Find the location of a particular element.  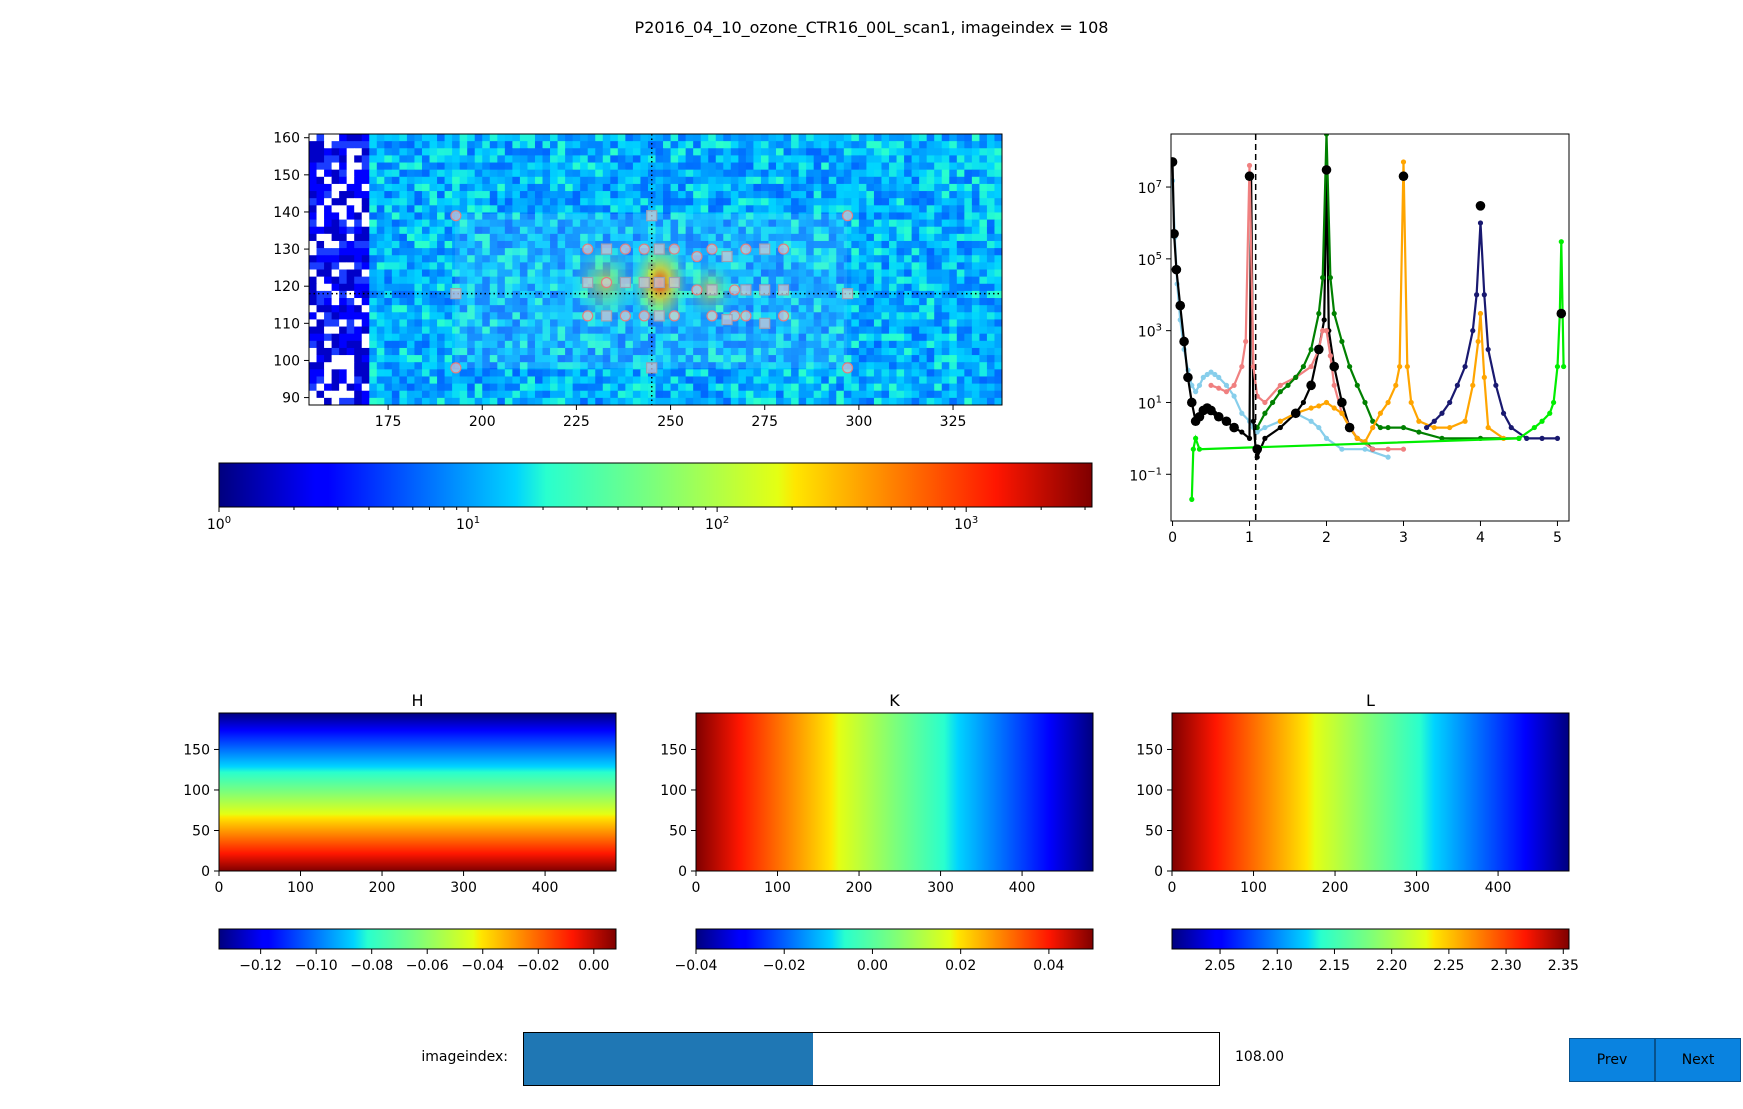

intensity-colorbar: 10⁰ 10¹ 10² 10³ is located at coordinates (650, 497).